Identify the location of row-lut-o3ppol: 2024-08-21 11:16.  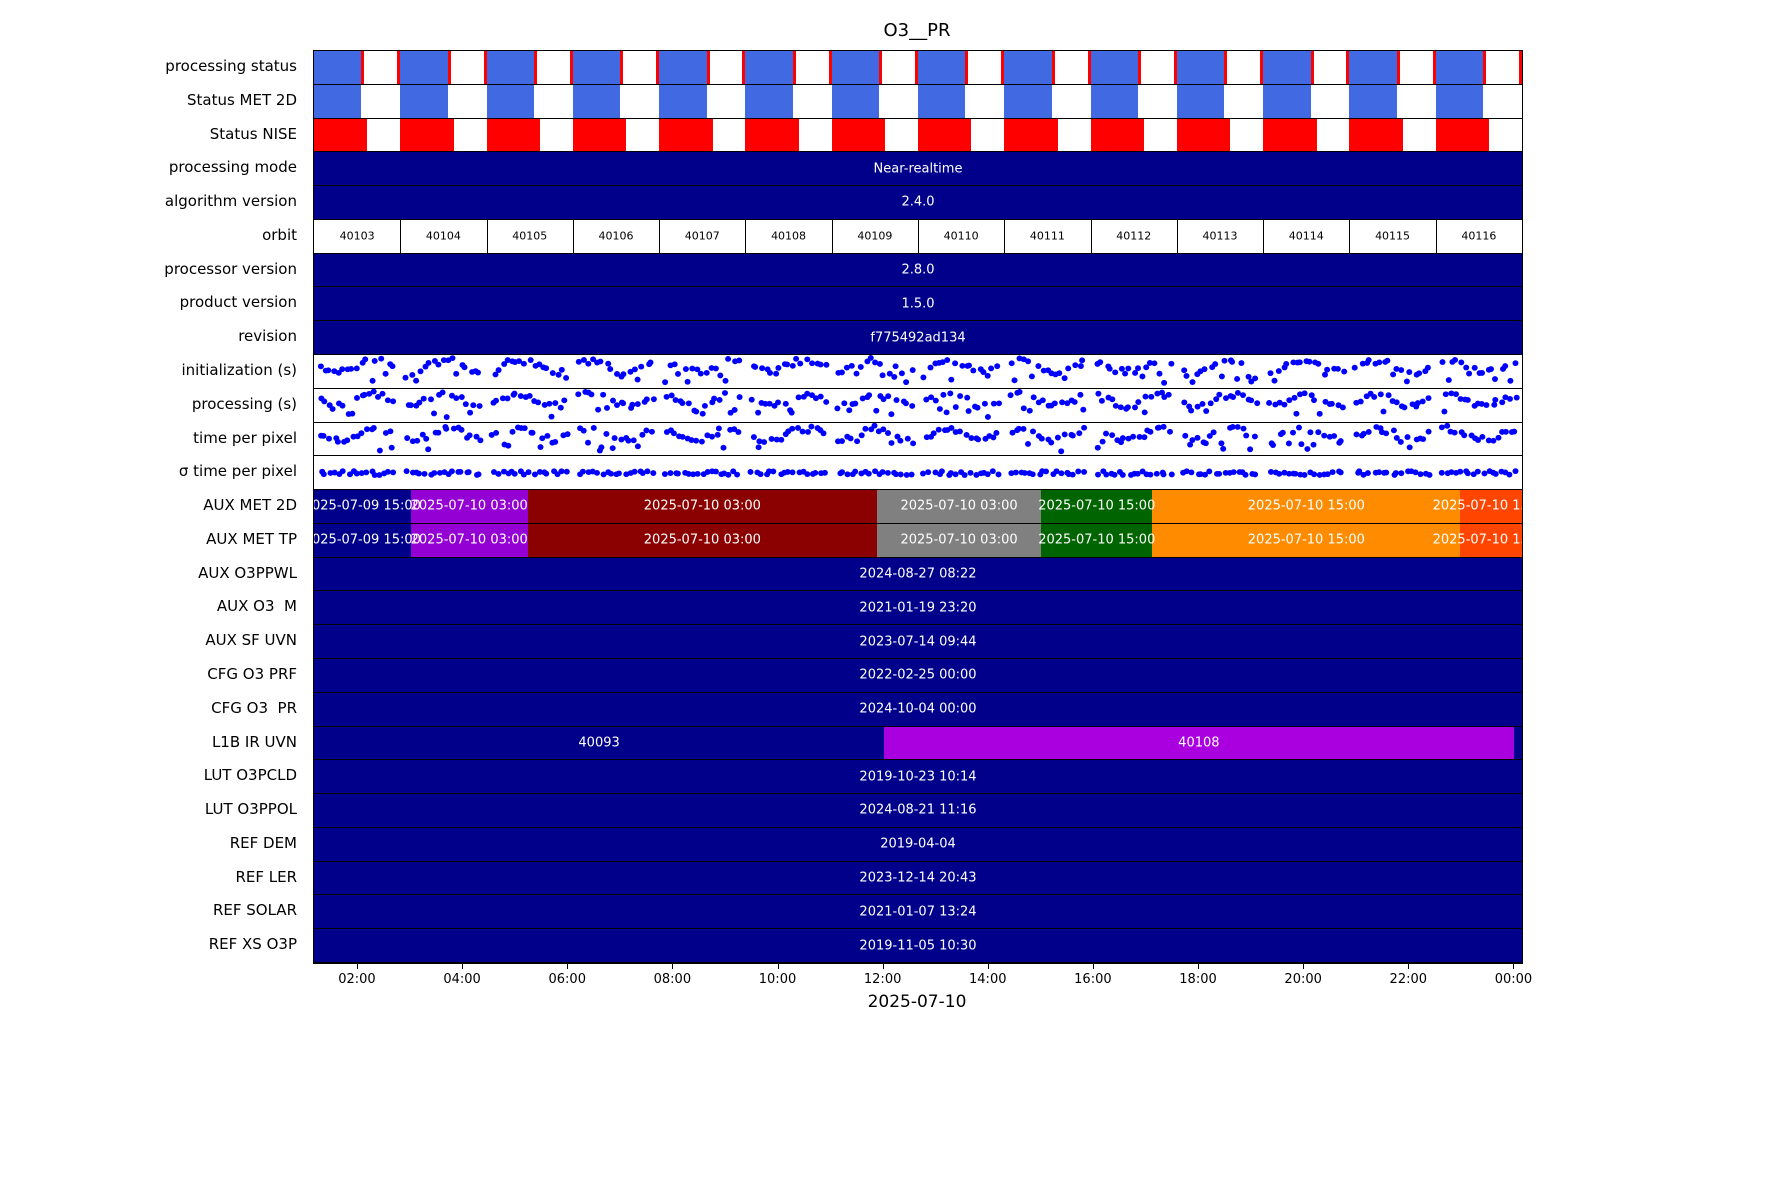
(918, 811).